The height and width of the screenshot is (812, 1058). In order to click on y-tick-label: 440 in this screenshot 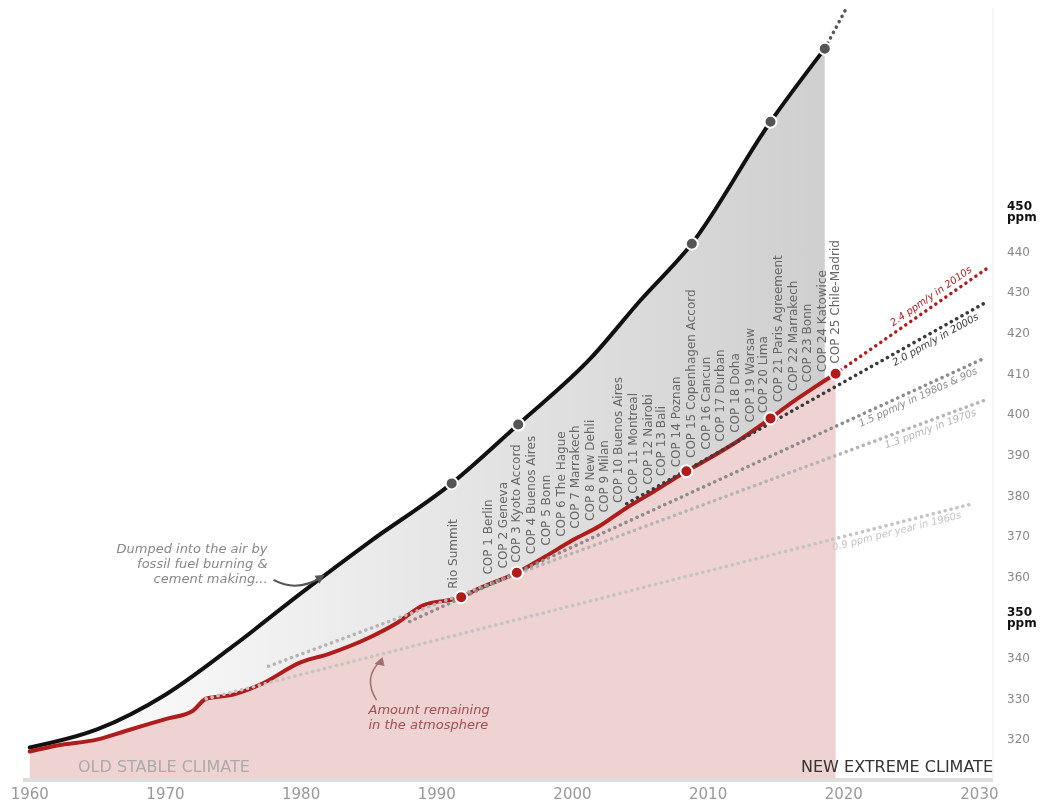, I will do `click(1018, 251)`.